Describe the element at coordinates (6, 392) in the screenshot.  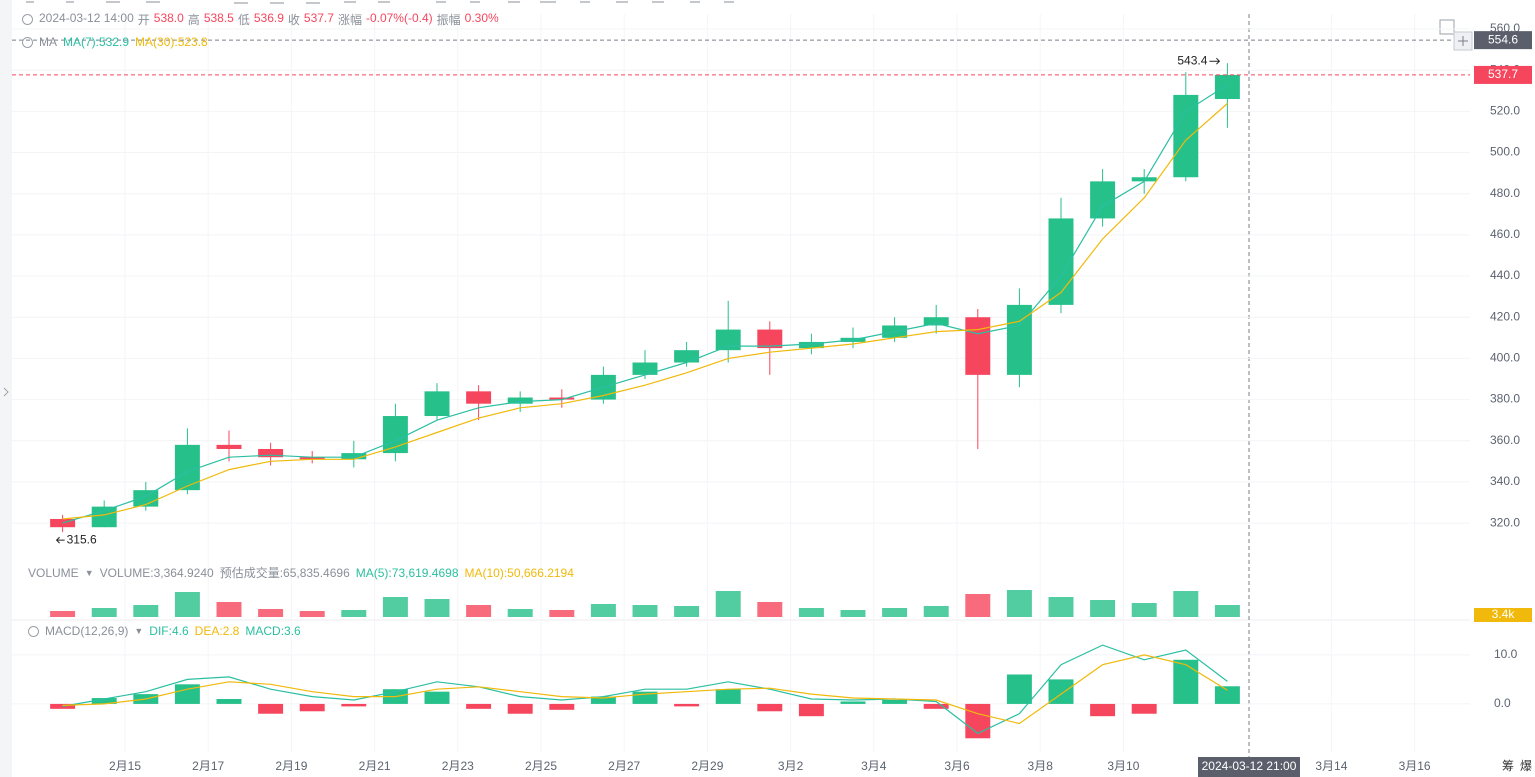
I see `rail-arrow` at that location.